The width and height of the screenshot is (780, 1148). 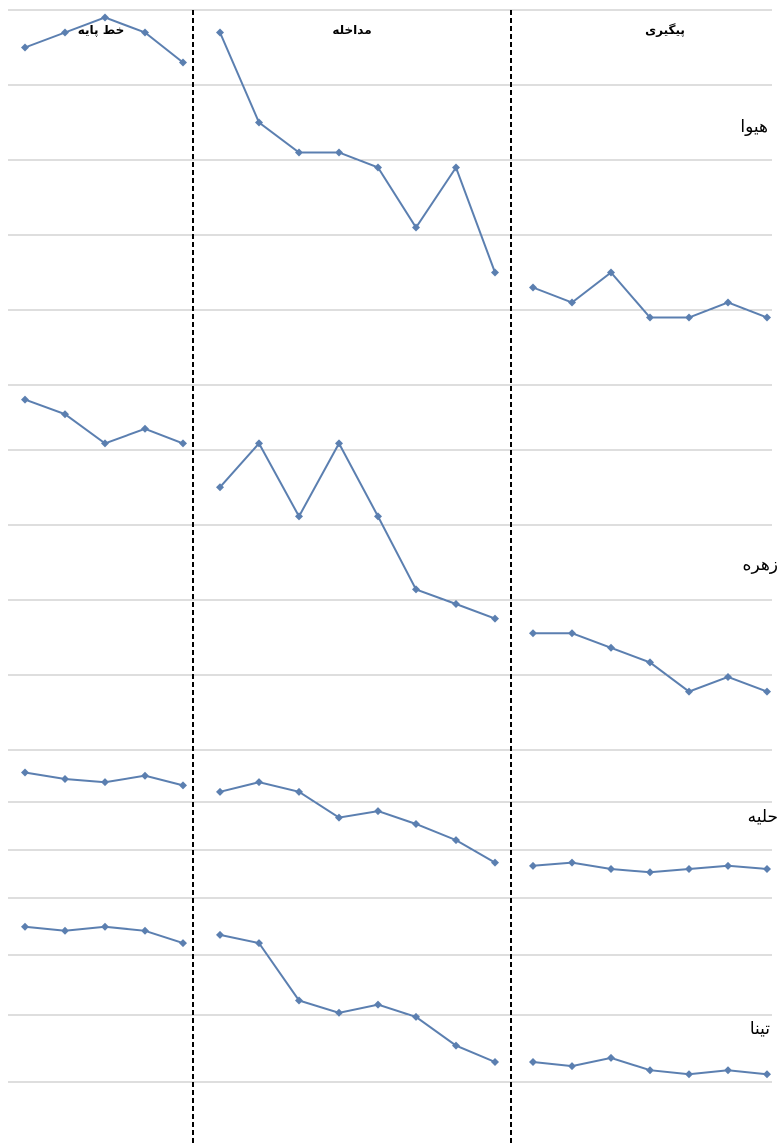 I want to click on series-line-followup, so click(x=650, y=295).